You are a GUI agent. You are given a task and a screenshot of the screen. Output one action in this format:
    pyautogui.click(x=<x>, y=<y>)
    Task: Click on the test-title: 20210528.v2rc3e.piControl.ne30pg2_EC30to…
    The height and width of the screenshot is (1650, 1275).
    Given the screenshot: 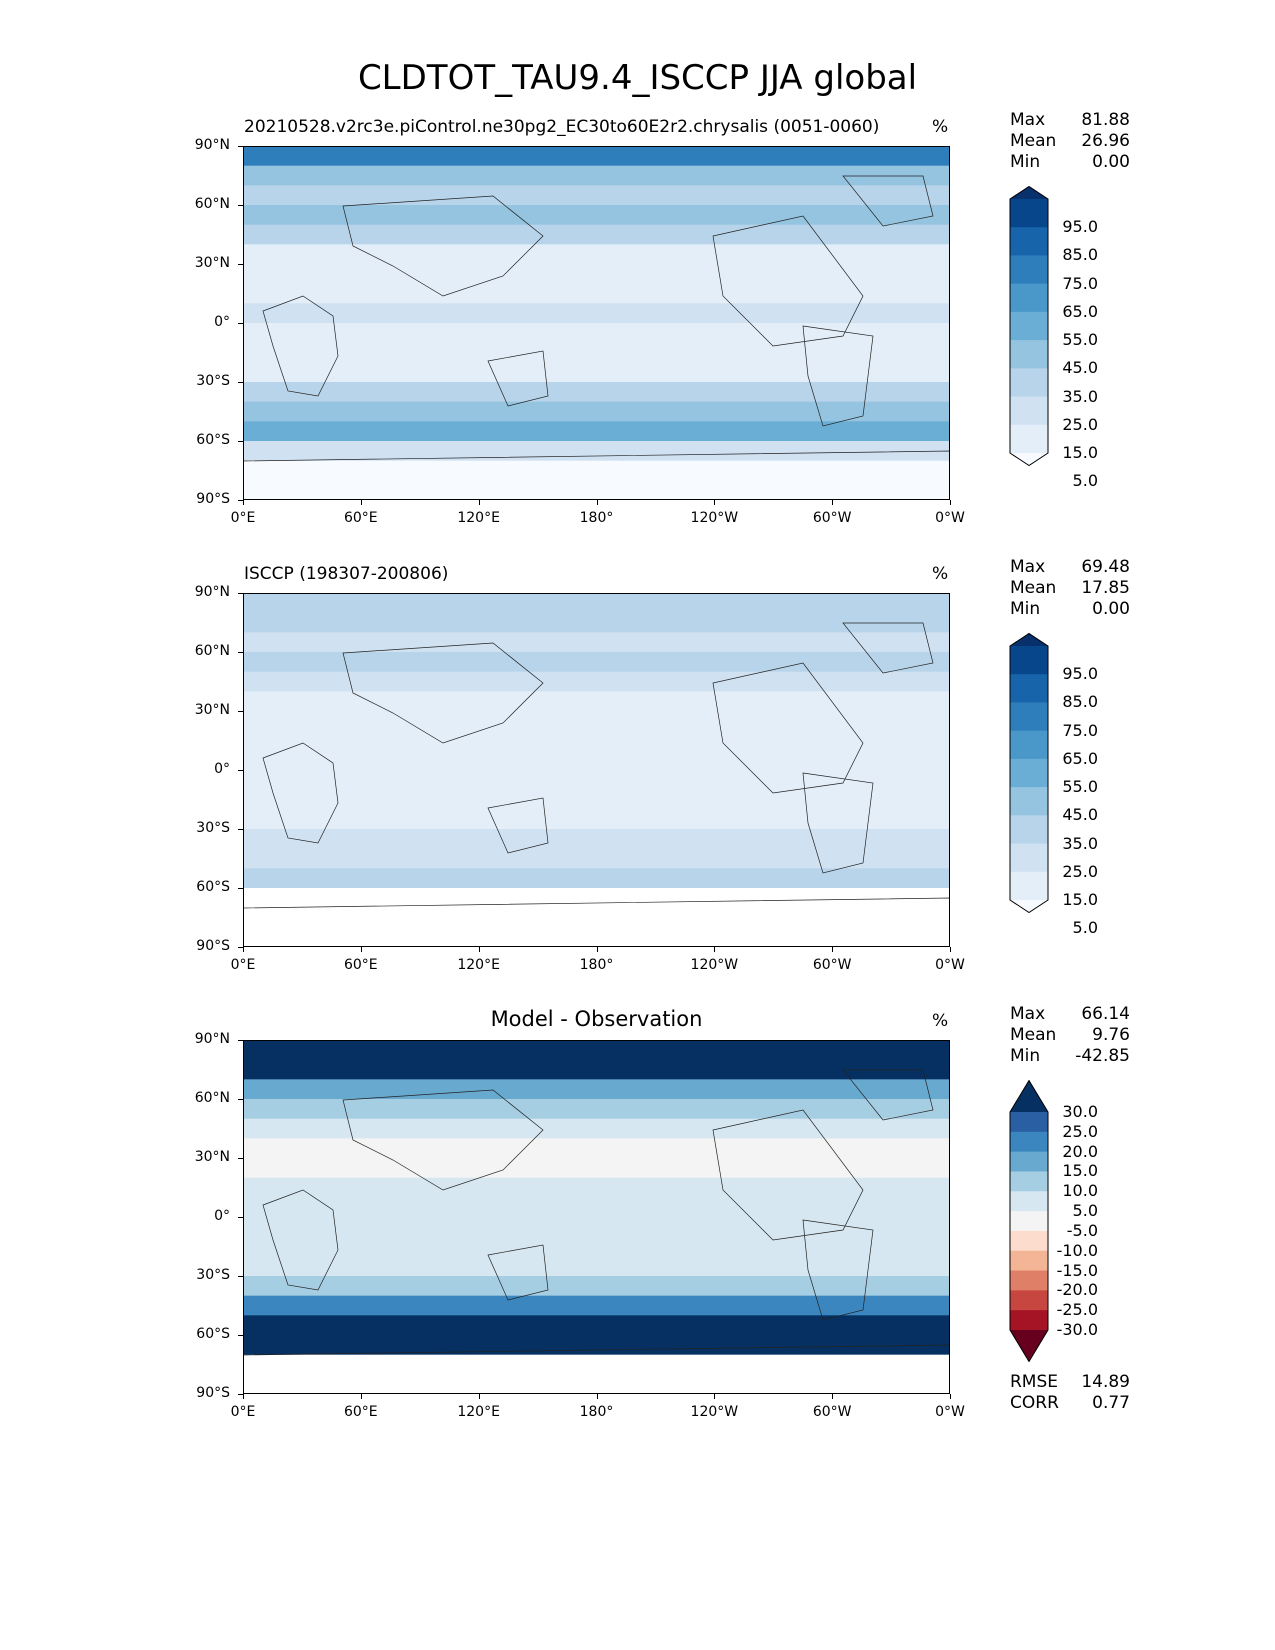 What is the action you would take?
    pyautogui.click(x=562, y=127)
    